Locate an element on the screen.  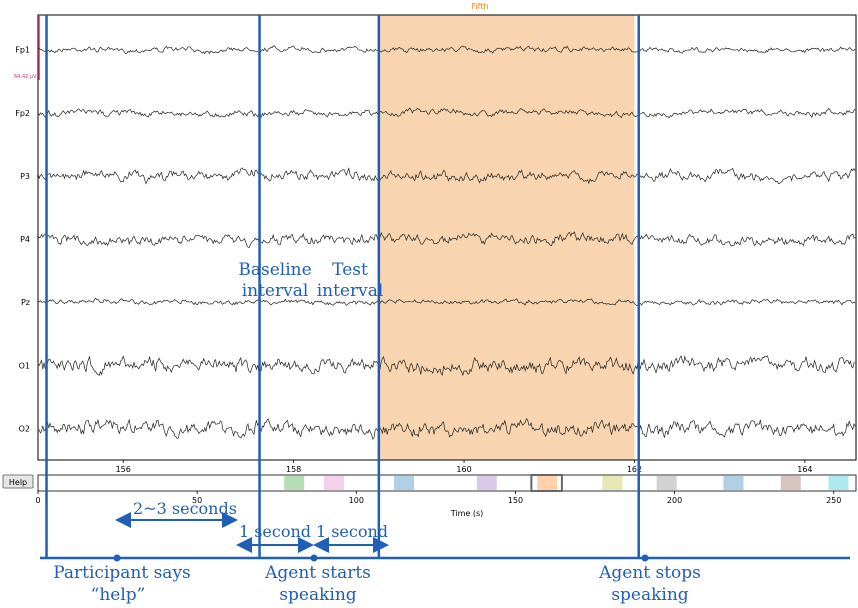
overview-tick-label: 100 is located at coordinates (356, 500).